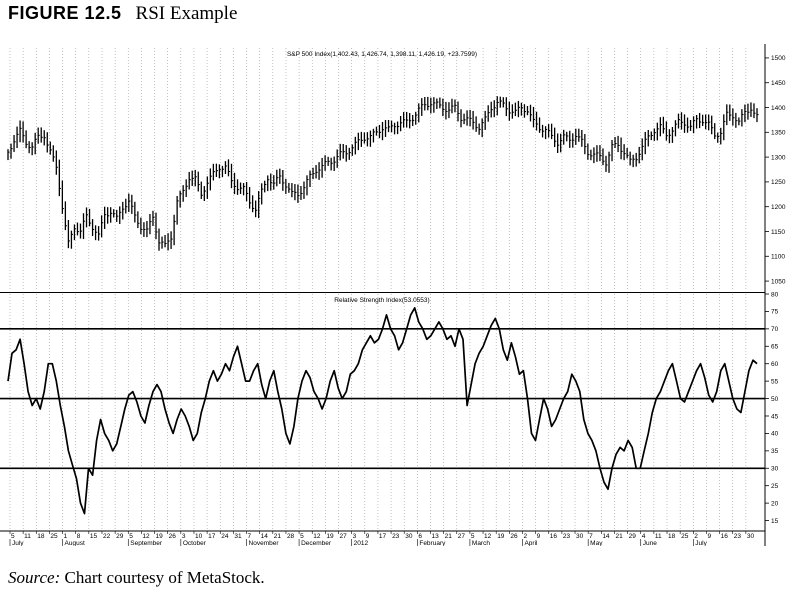 This screenshot has height=600, width=800. What do you see at coordinates (778, 133) in the screenshot?
I see `price-tick-label: 1350` at bounding box center [778, 133].